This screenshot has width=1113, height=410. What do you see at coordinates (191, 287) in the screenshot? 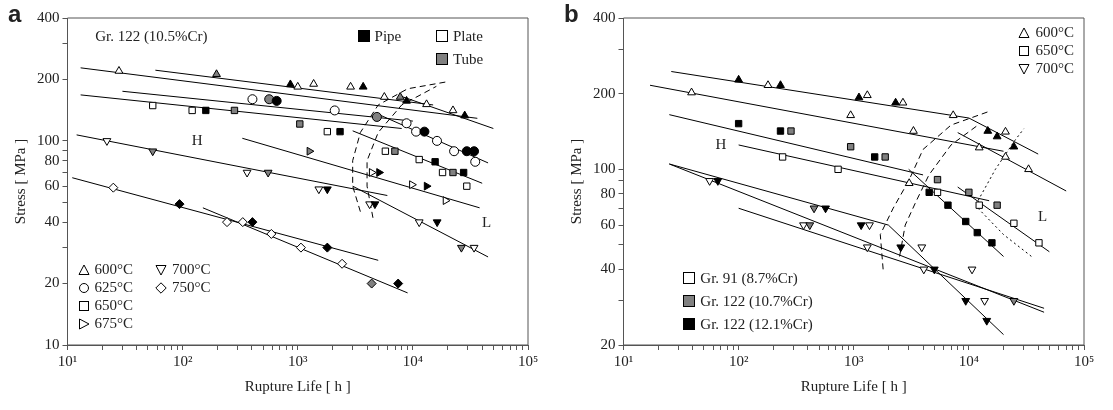
I see `legend-label: 750°C` at bounding box center [191, 287].